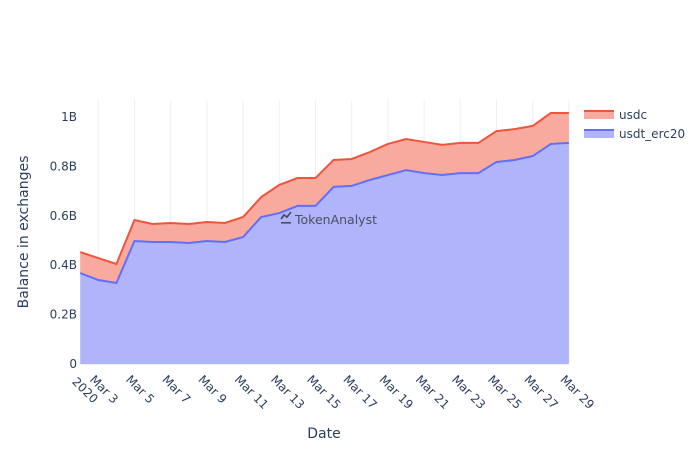 Image resolution: width=700 pixels, height=450 pixels. Describe the element at coordinates (24, 232) in the screenshot. I see `y-axis-title: Balance in exchanges` at that location.